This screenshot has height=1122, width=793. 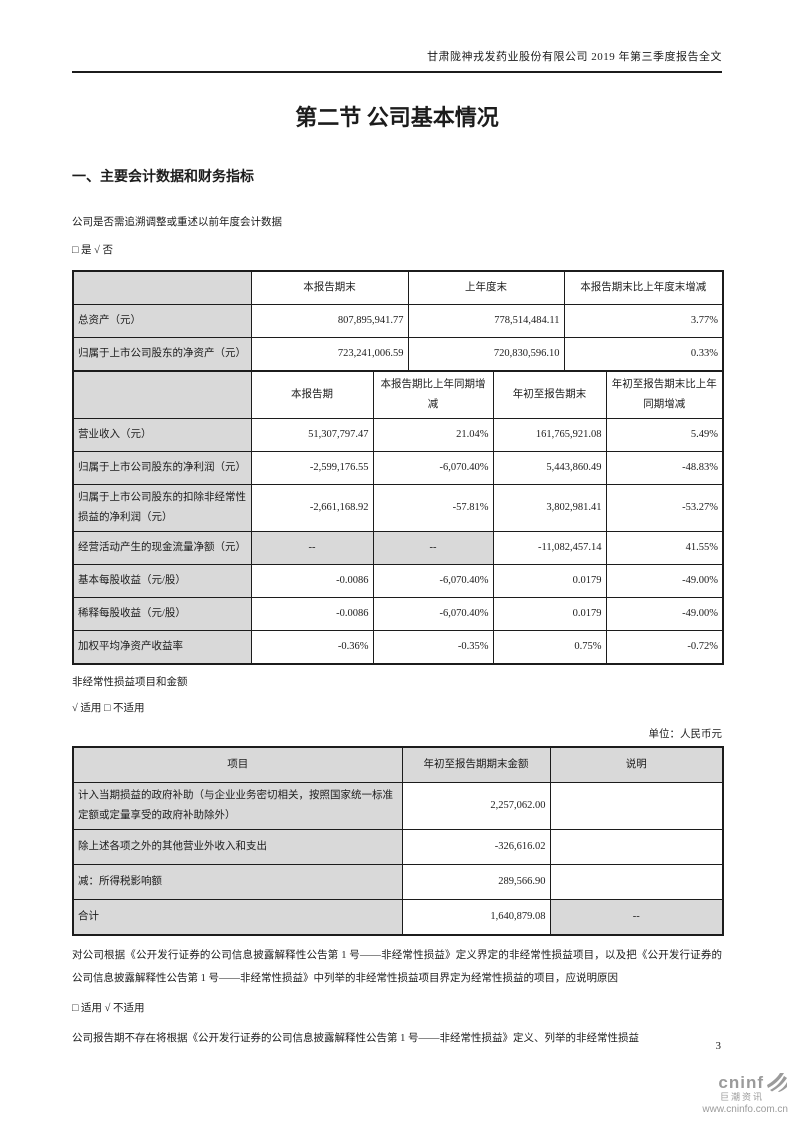 What do you see at coordinates (433, 614) in the screenshot?
I see `t1b-row5-v1: -6,070.40%` at bounding box center [433, 614].